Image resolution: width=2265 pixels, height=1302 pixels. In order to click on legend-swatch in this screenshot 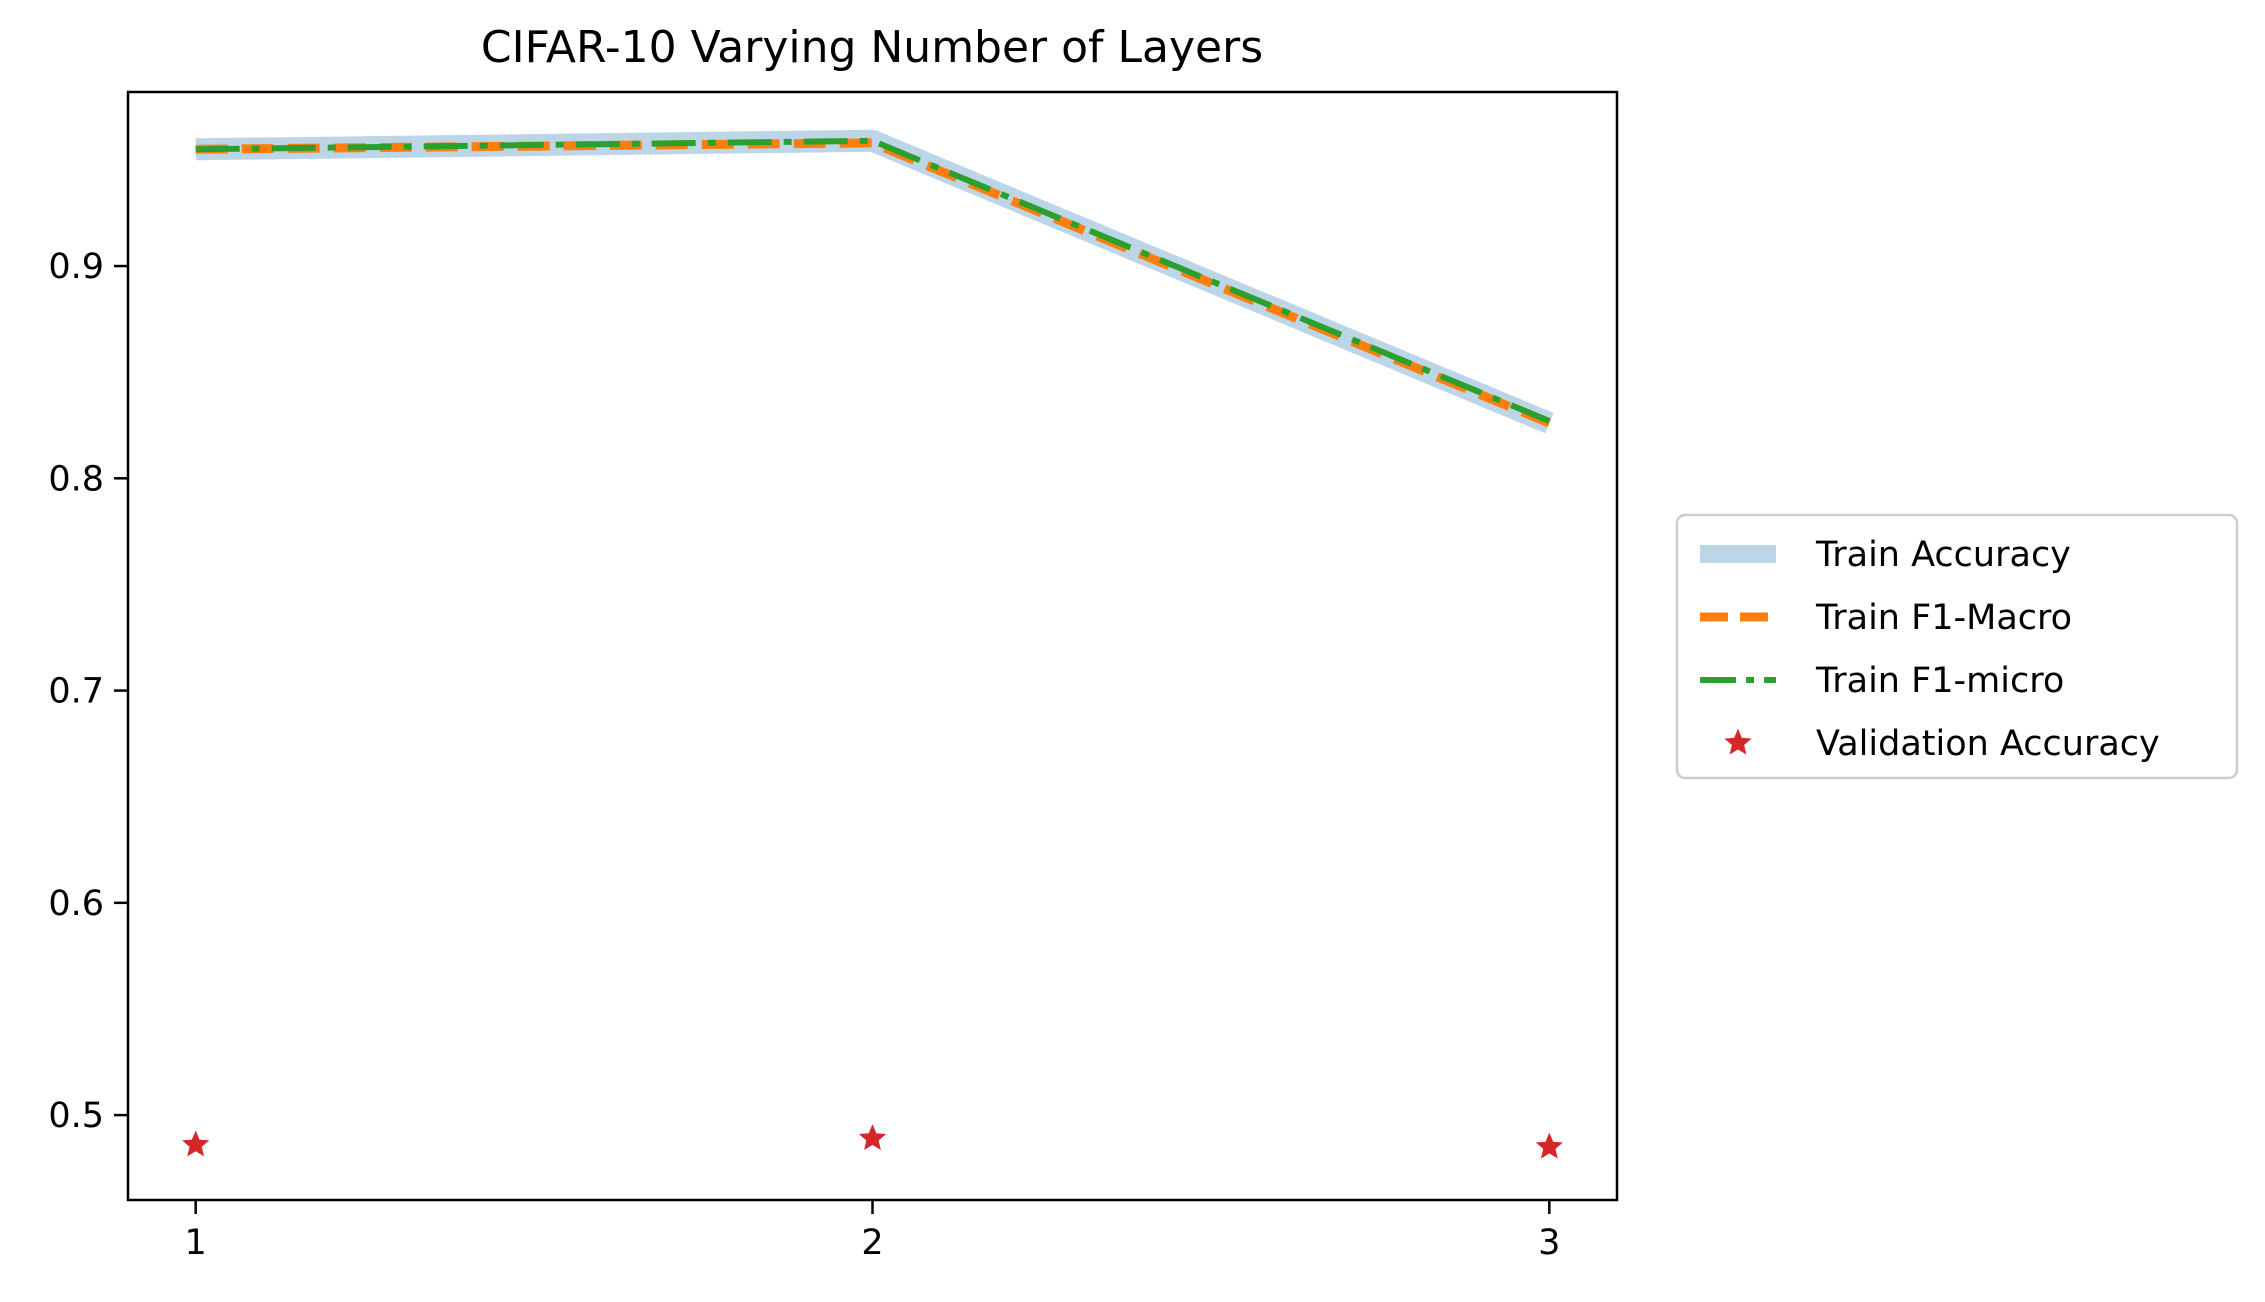, I will do `click(1738, 741)`.